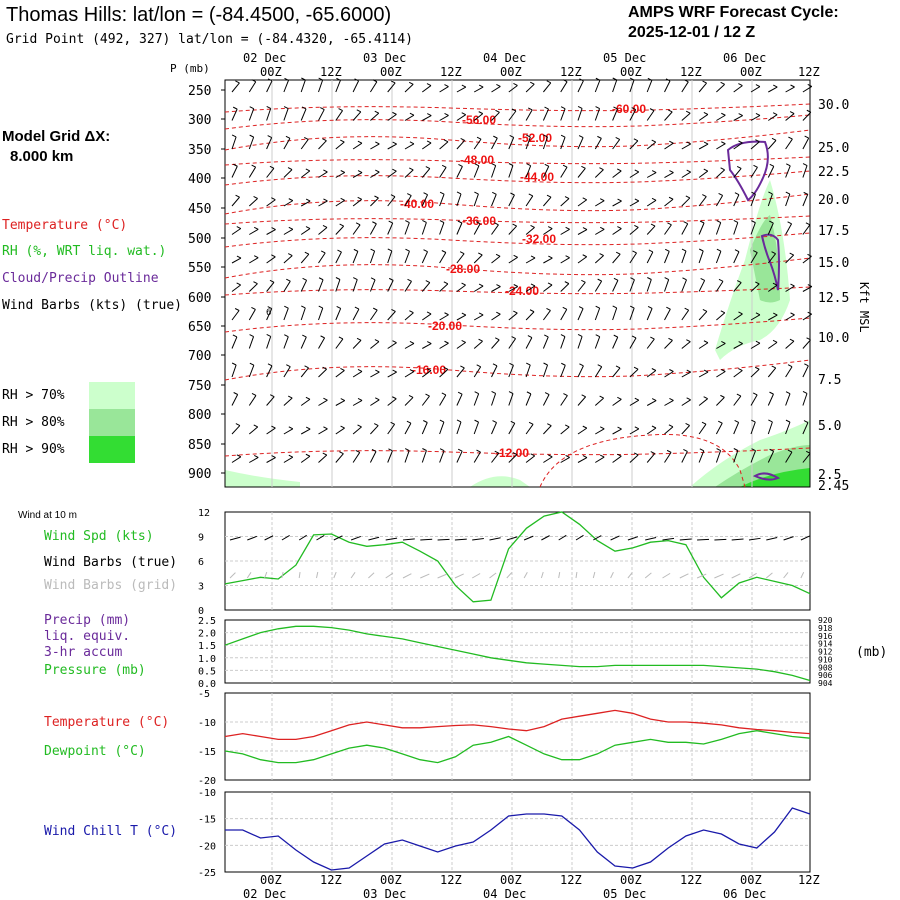 Image resolution: width=900 pixels, height=900 pixels. What do you see at coordinates (517, 653) in the screenshot?
I see `series-line` at bounding box center [517, 653].